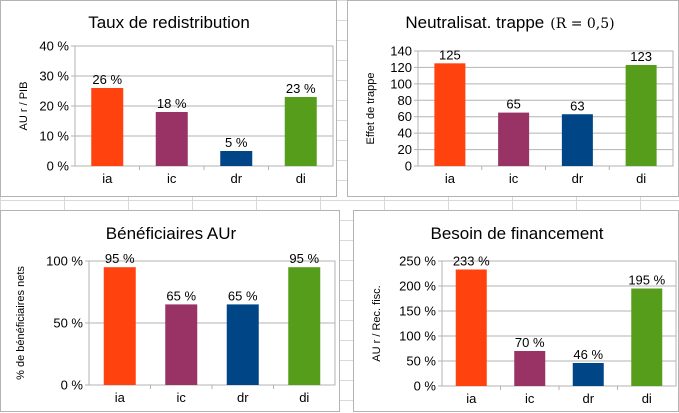 This screenshot has width=679, height=413. I want to click on y-tick-label: 40 %, so click(54, 46).